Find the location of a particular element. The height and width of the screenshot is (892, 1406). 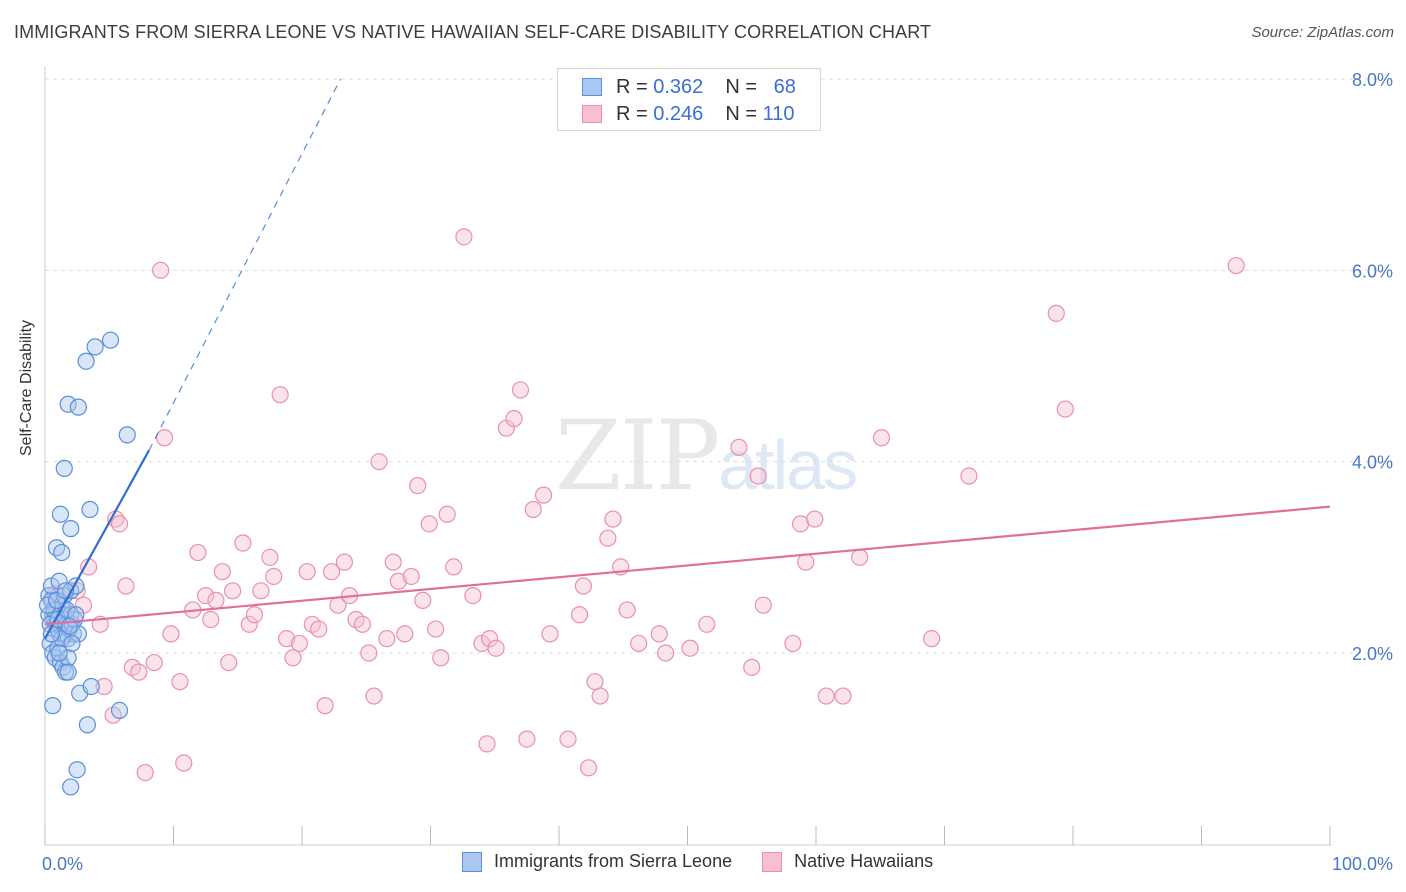

native-hawaiian-trend-line is located at coordinates (687, 565).